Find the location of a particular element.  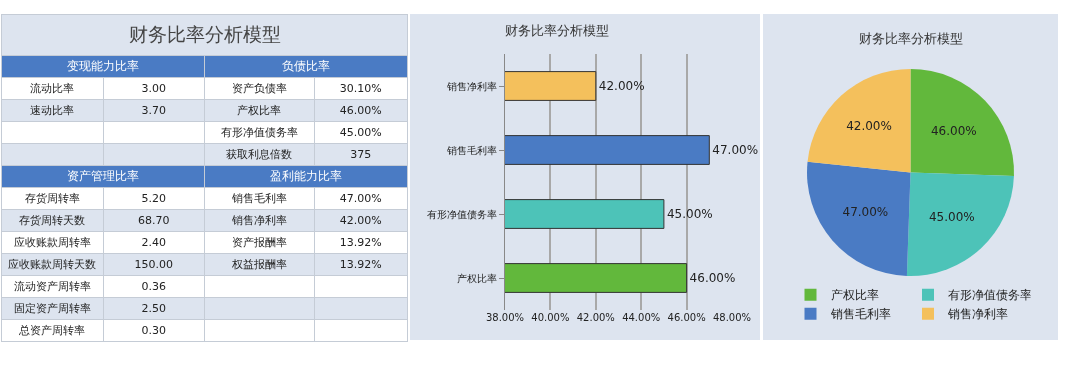

text: 3.70 is located at coordinates (153, 110).